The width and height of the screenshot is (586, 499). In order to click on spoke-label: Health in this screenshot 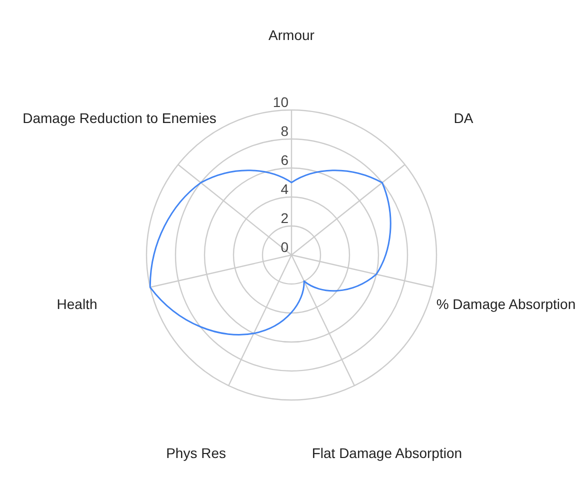, I will do `click(77, 304)`.